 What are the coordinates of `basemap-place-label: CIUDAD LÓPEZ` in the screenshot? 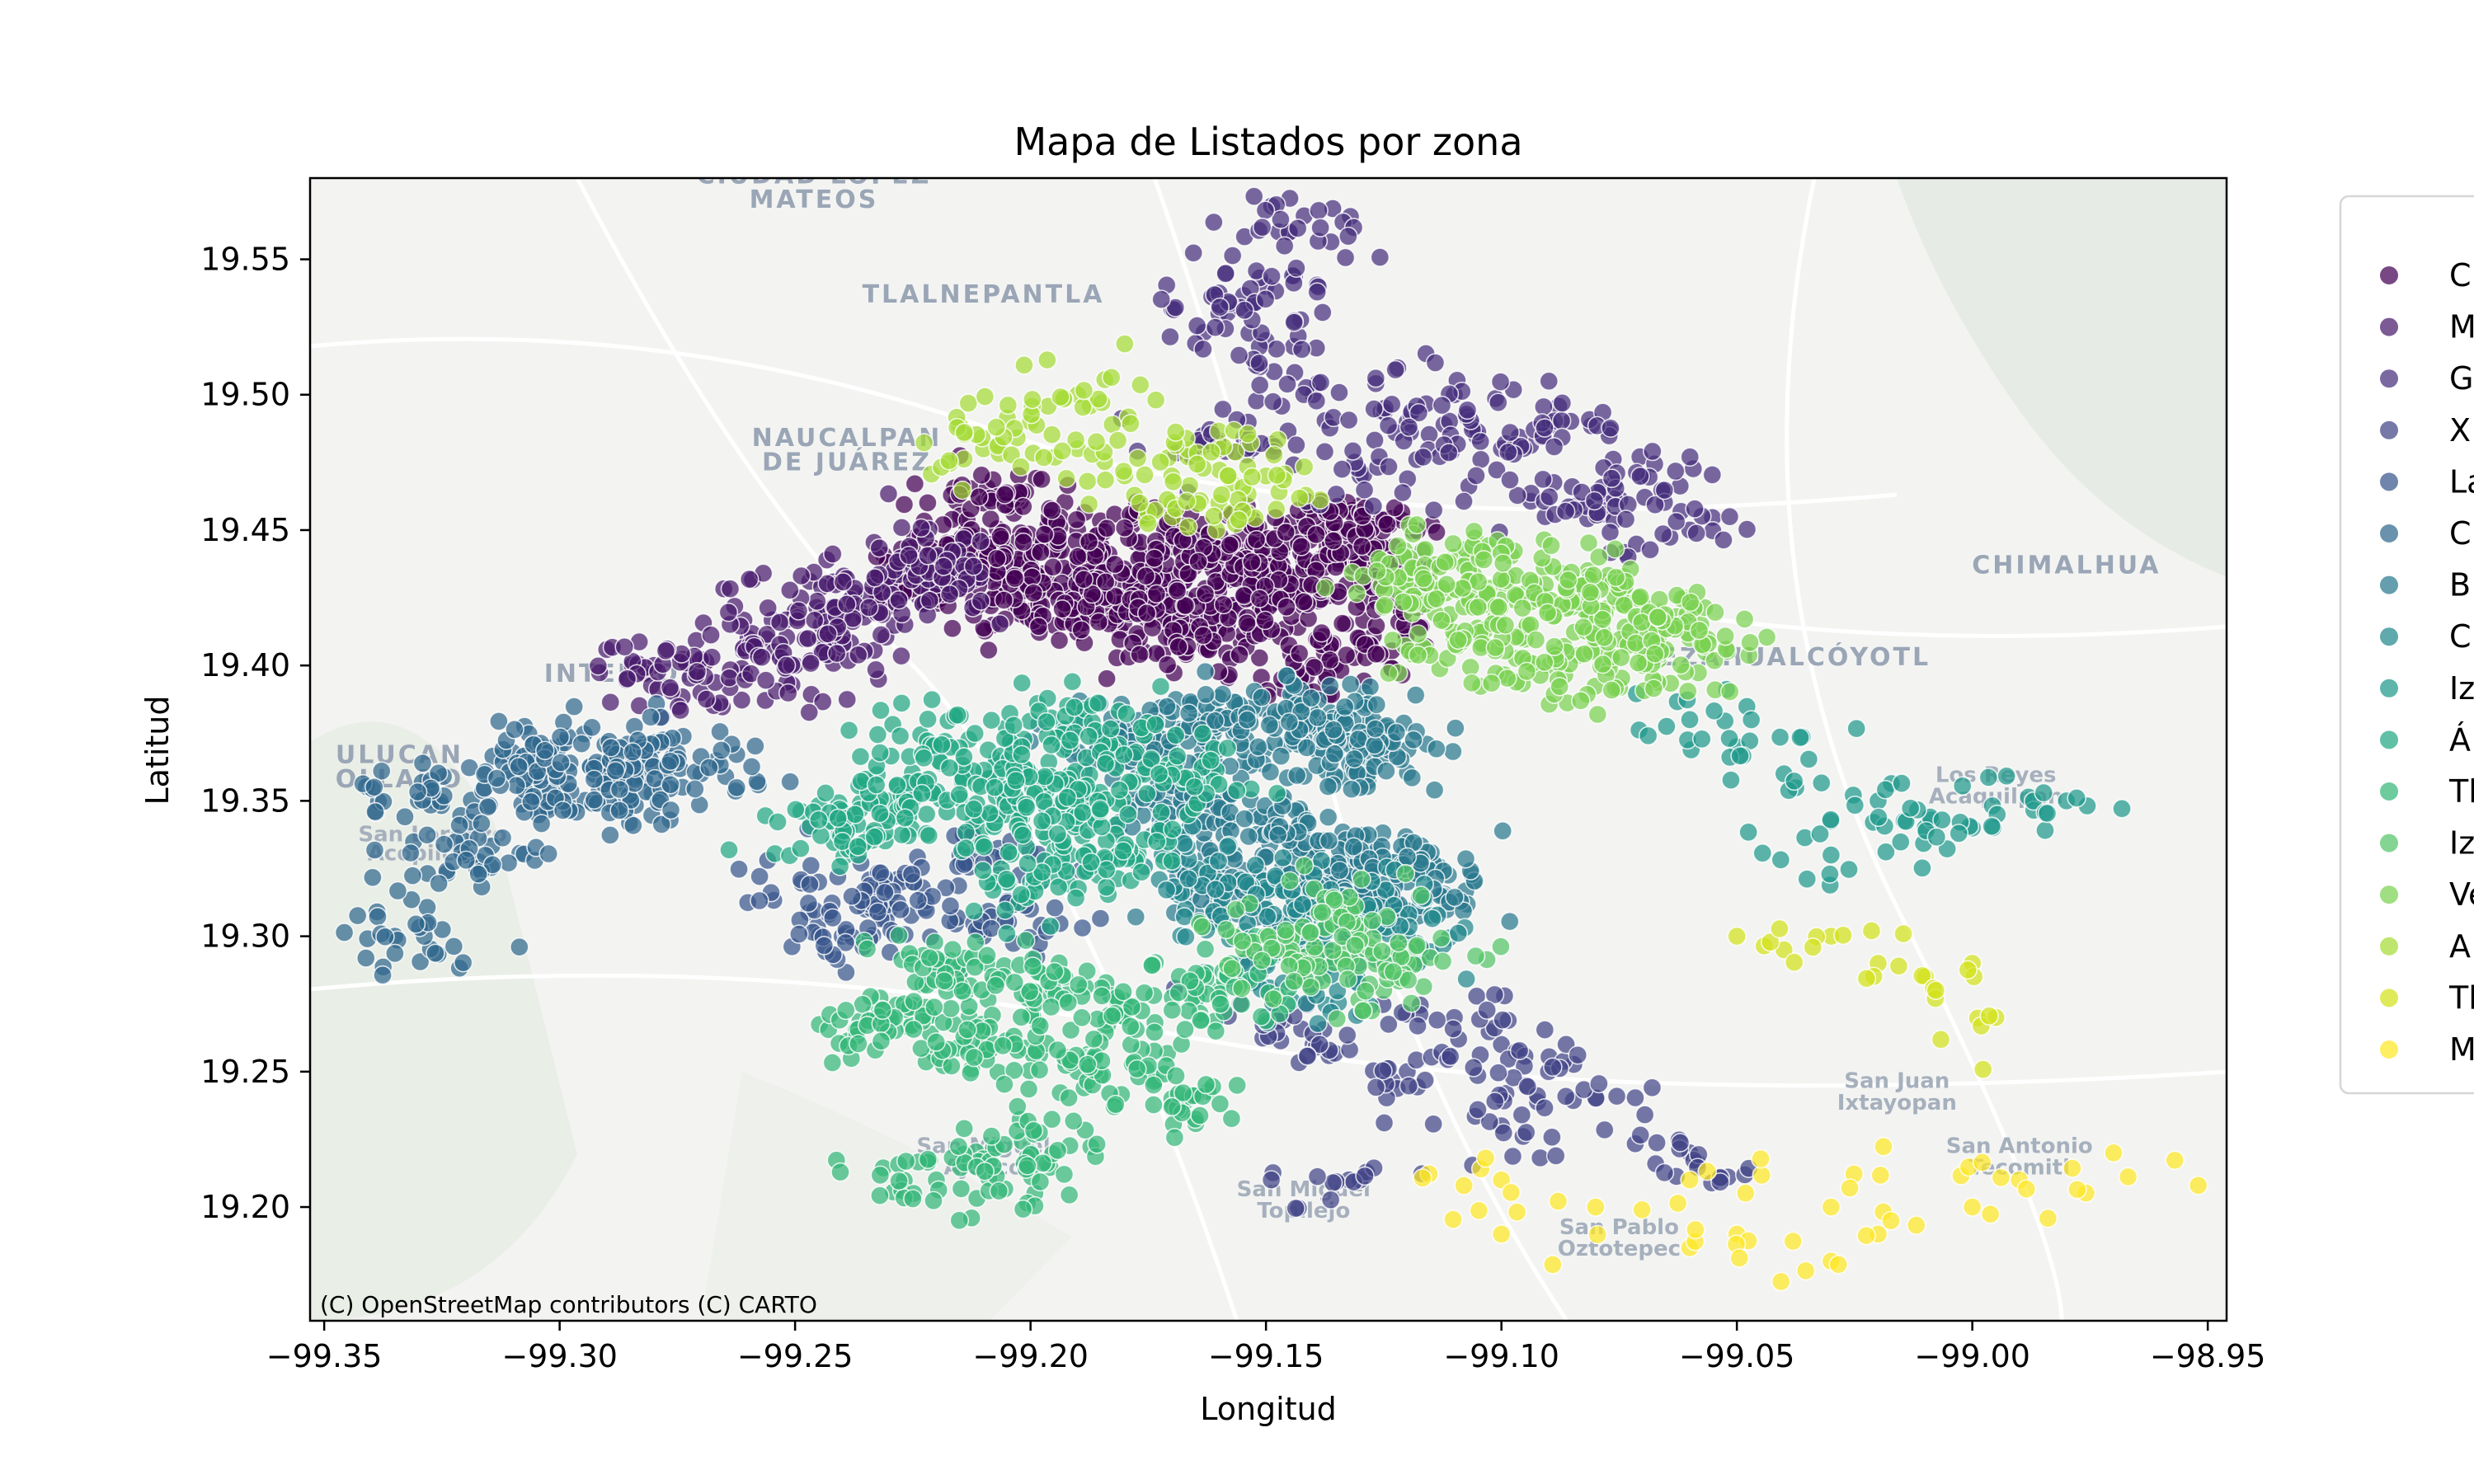 It's located at (814, 175).